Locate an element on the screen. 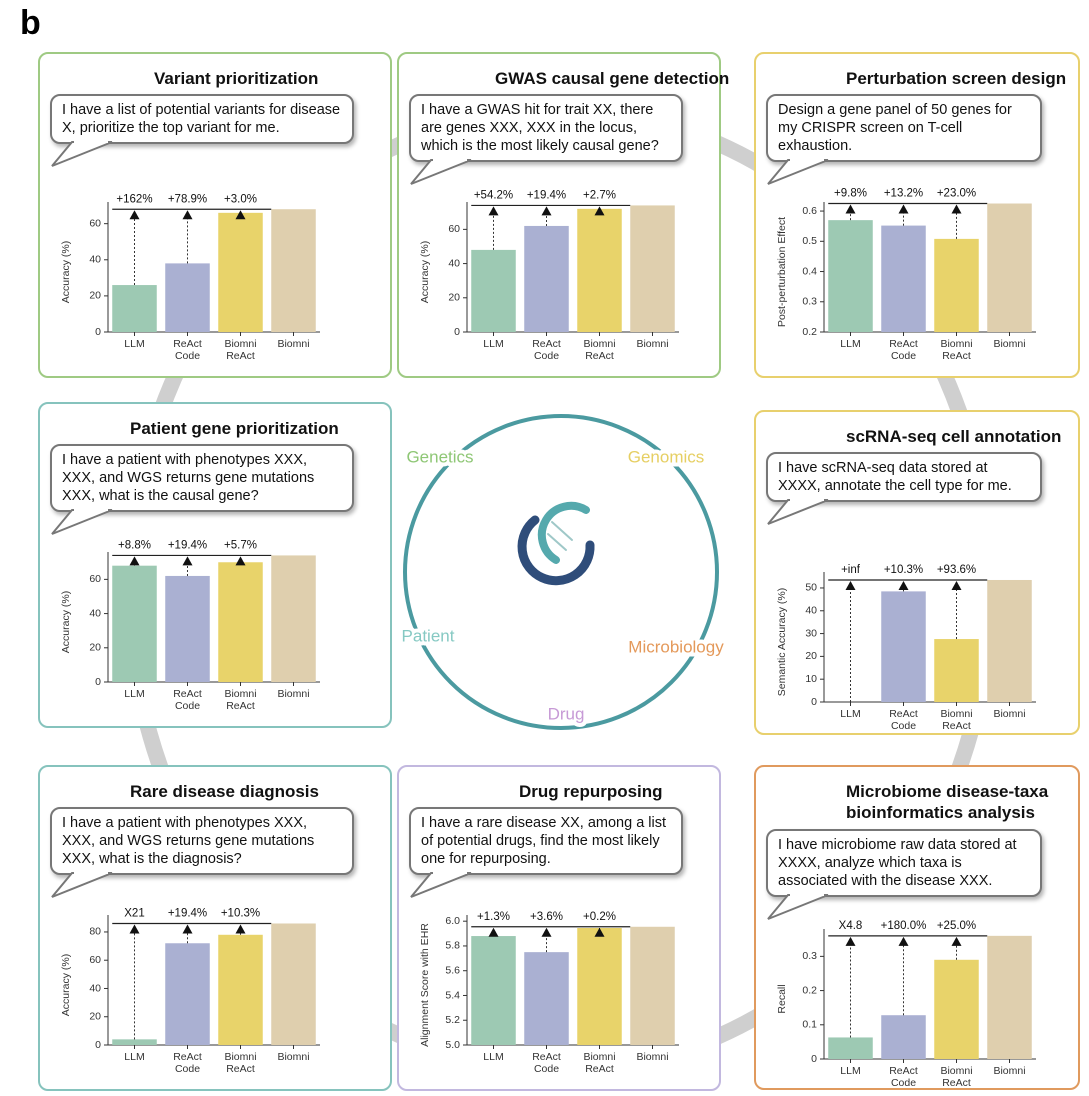  y-tick-label: 0 is located at coordinates (98, 332).